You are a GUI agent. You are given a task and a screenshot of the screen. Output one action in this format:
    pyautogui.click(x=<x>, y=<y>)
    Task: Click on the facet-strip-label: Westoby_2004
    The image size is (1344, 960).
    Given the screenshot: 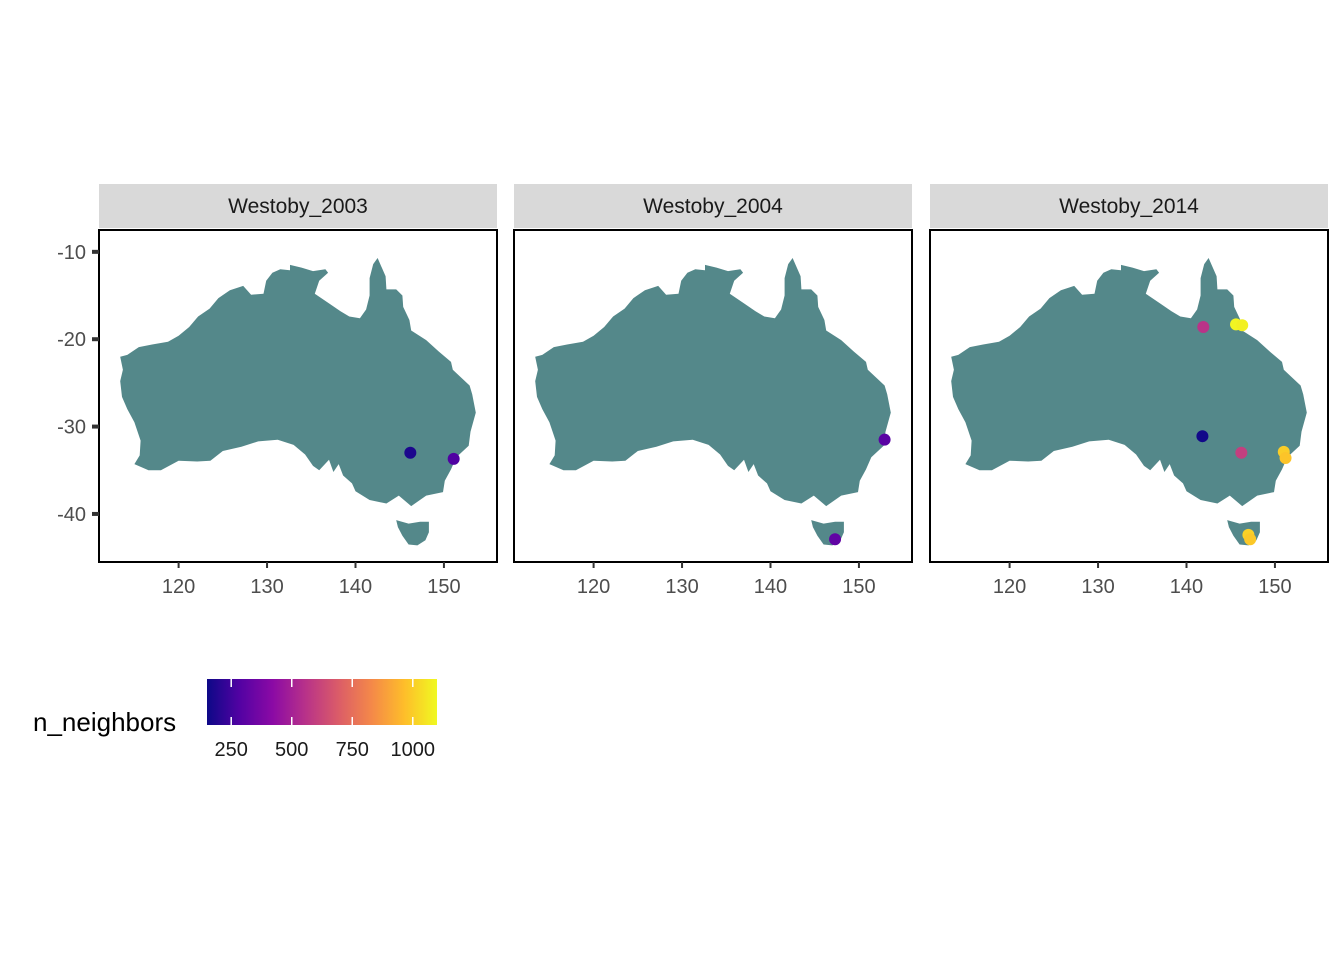 What is the action you would take?
    pyautogui.click(x=713, y=206)
    